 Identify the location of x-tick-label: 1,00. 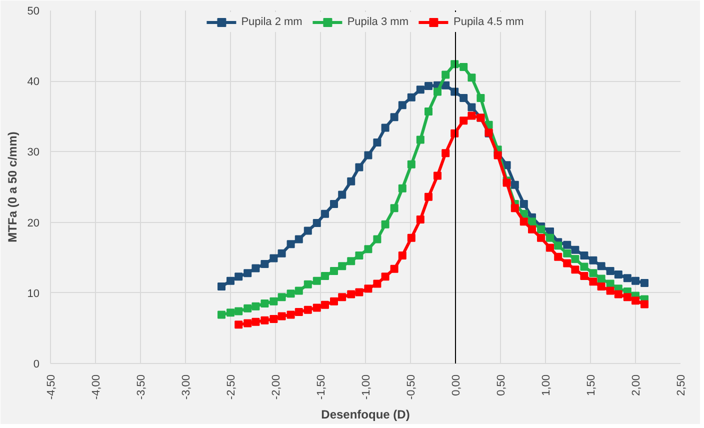
(546, 385).